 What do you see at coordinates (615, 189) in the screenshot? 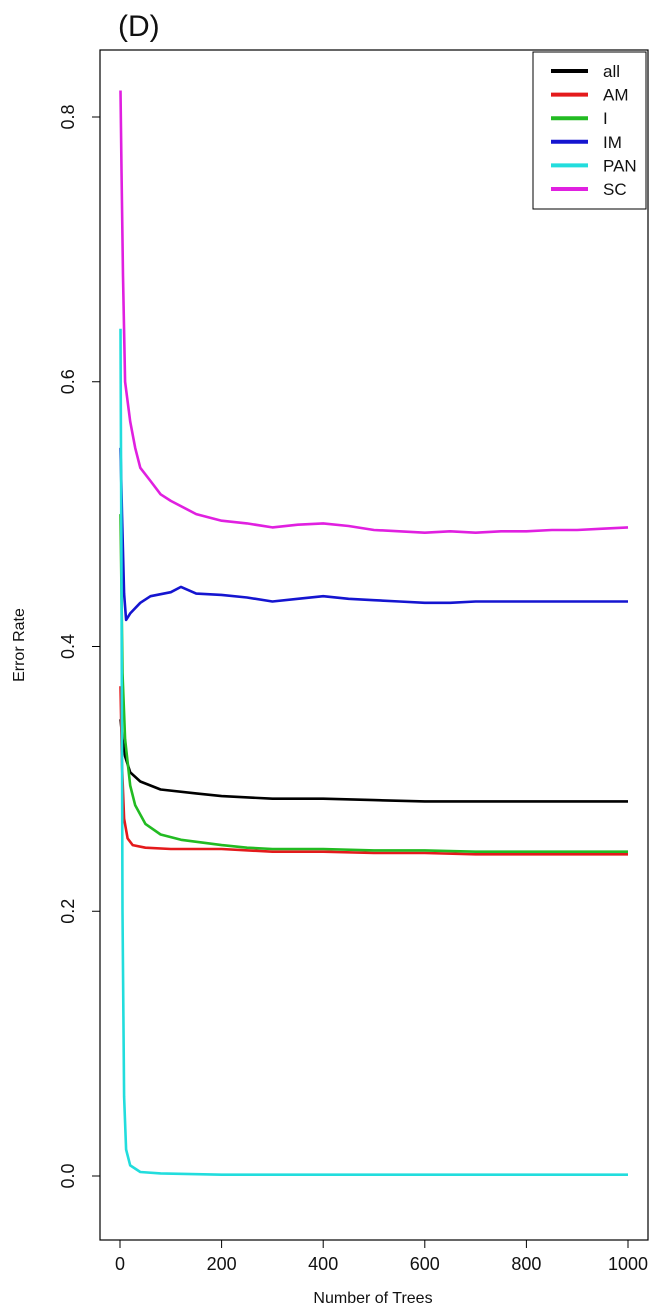
I see `legend-label-sc: SC` at bounding box center [615, 189].